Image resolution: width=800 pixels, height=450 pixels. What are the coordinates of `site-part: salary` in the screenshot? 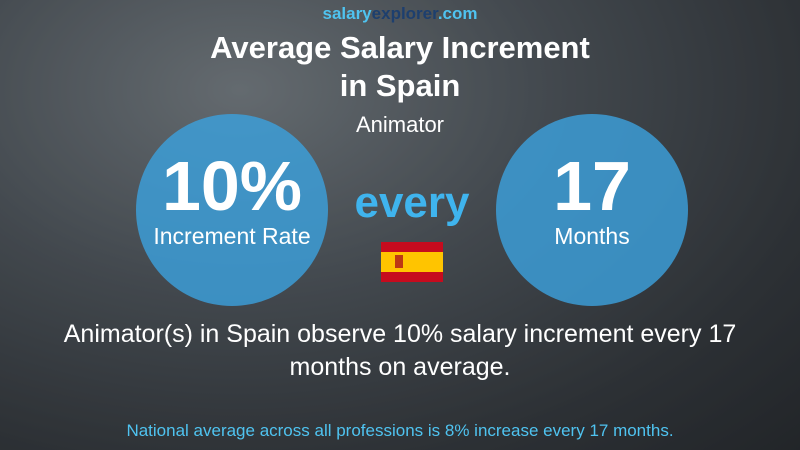 It's located at (347, 13).